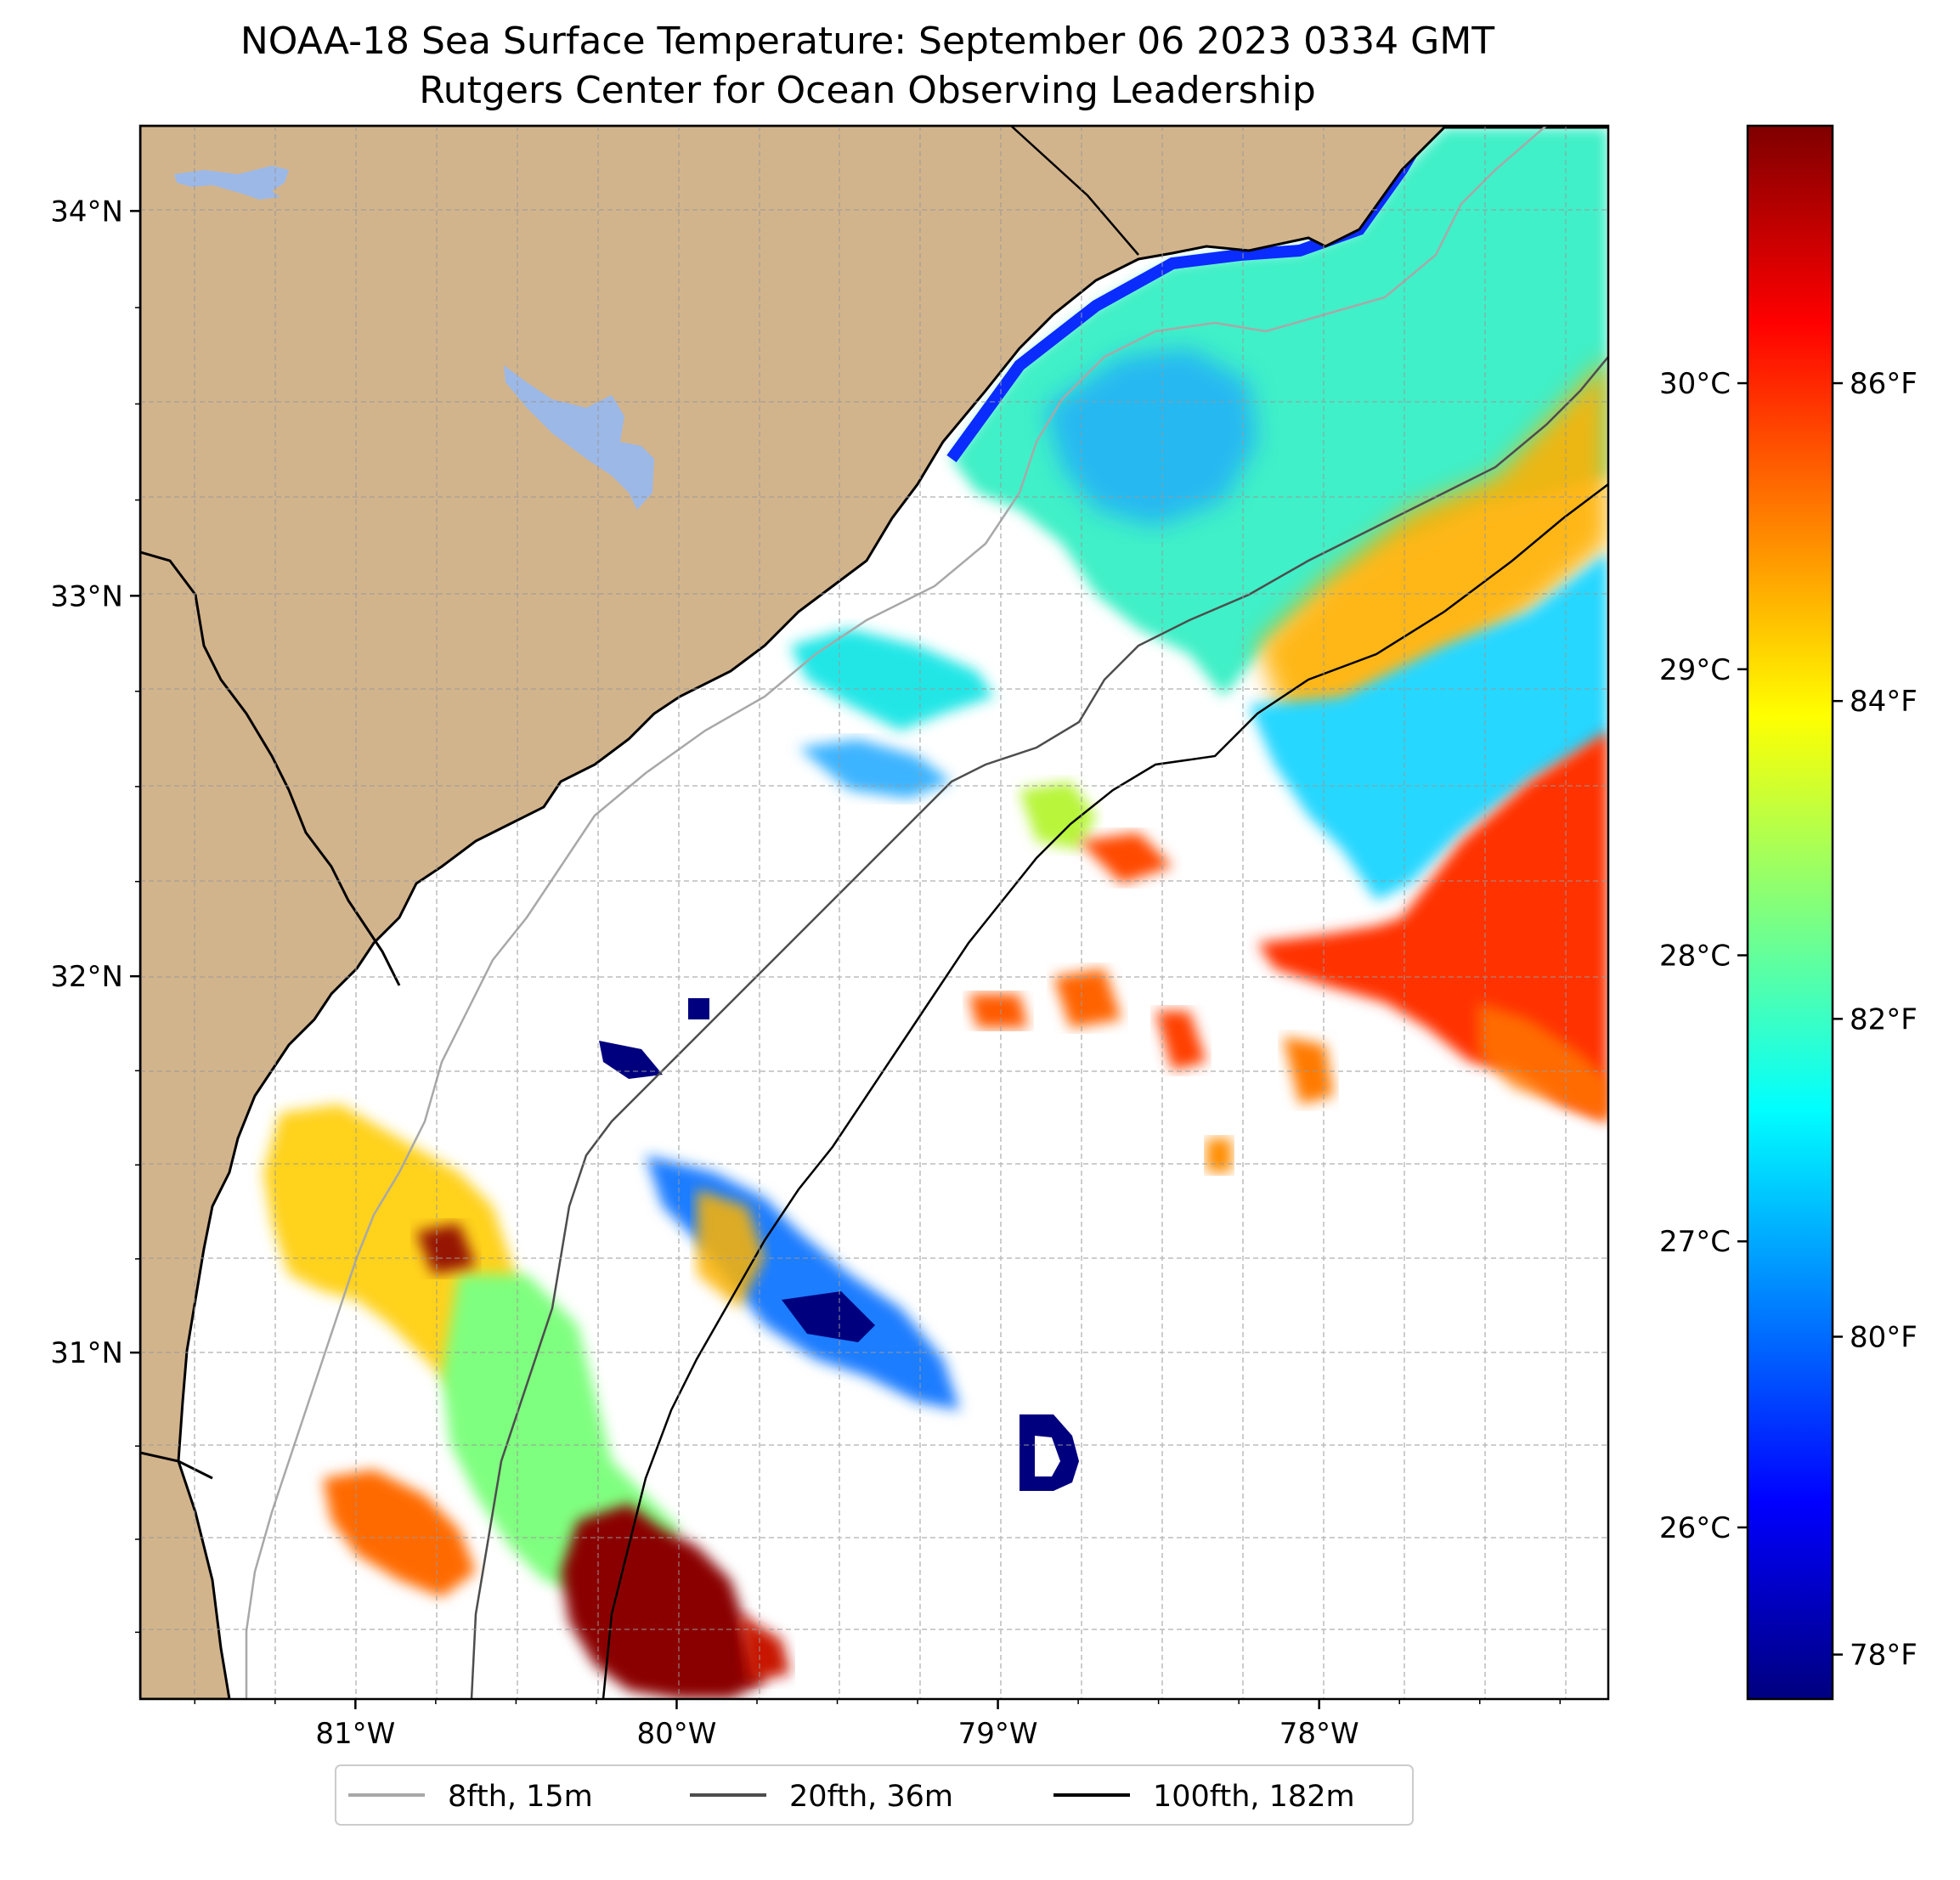  Describe the element at coordinates (1319, 1734) in the screenshot. I see `lon-tick-label: 78°W` at that location.